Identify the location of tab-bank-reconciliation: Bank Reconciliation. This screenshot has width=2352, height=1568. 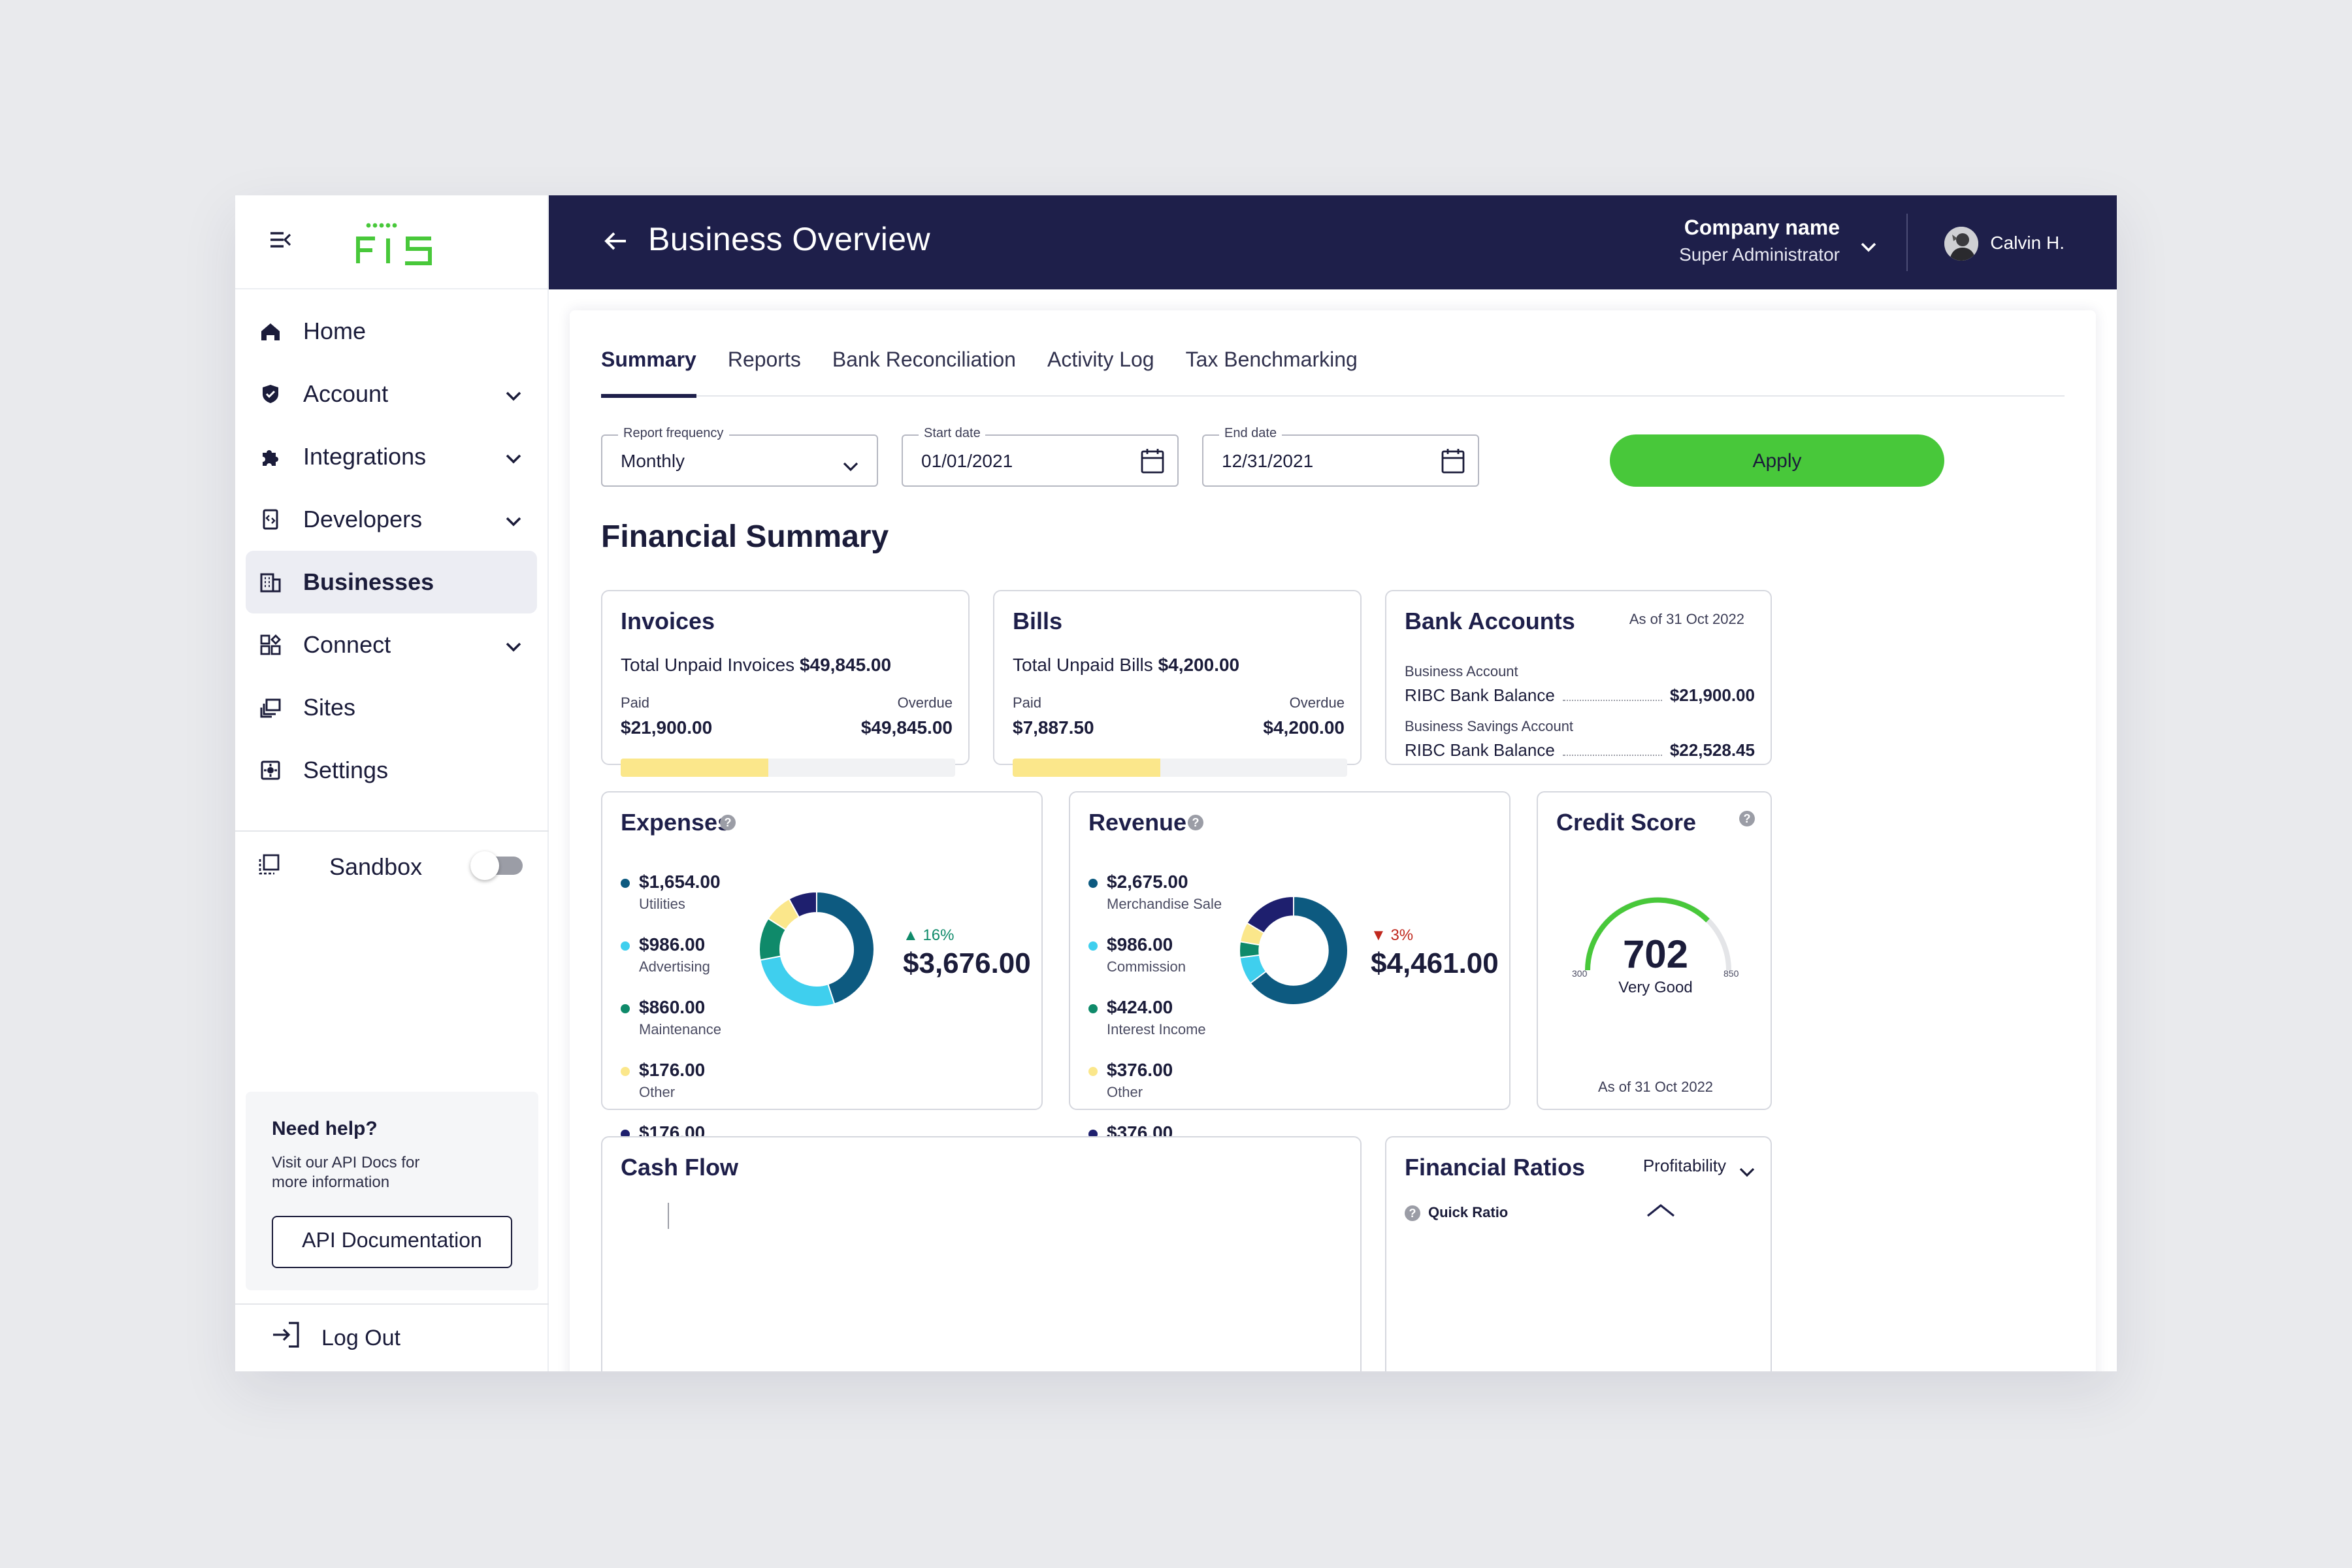
(924, 361).